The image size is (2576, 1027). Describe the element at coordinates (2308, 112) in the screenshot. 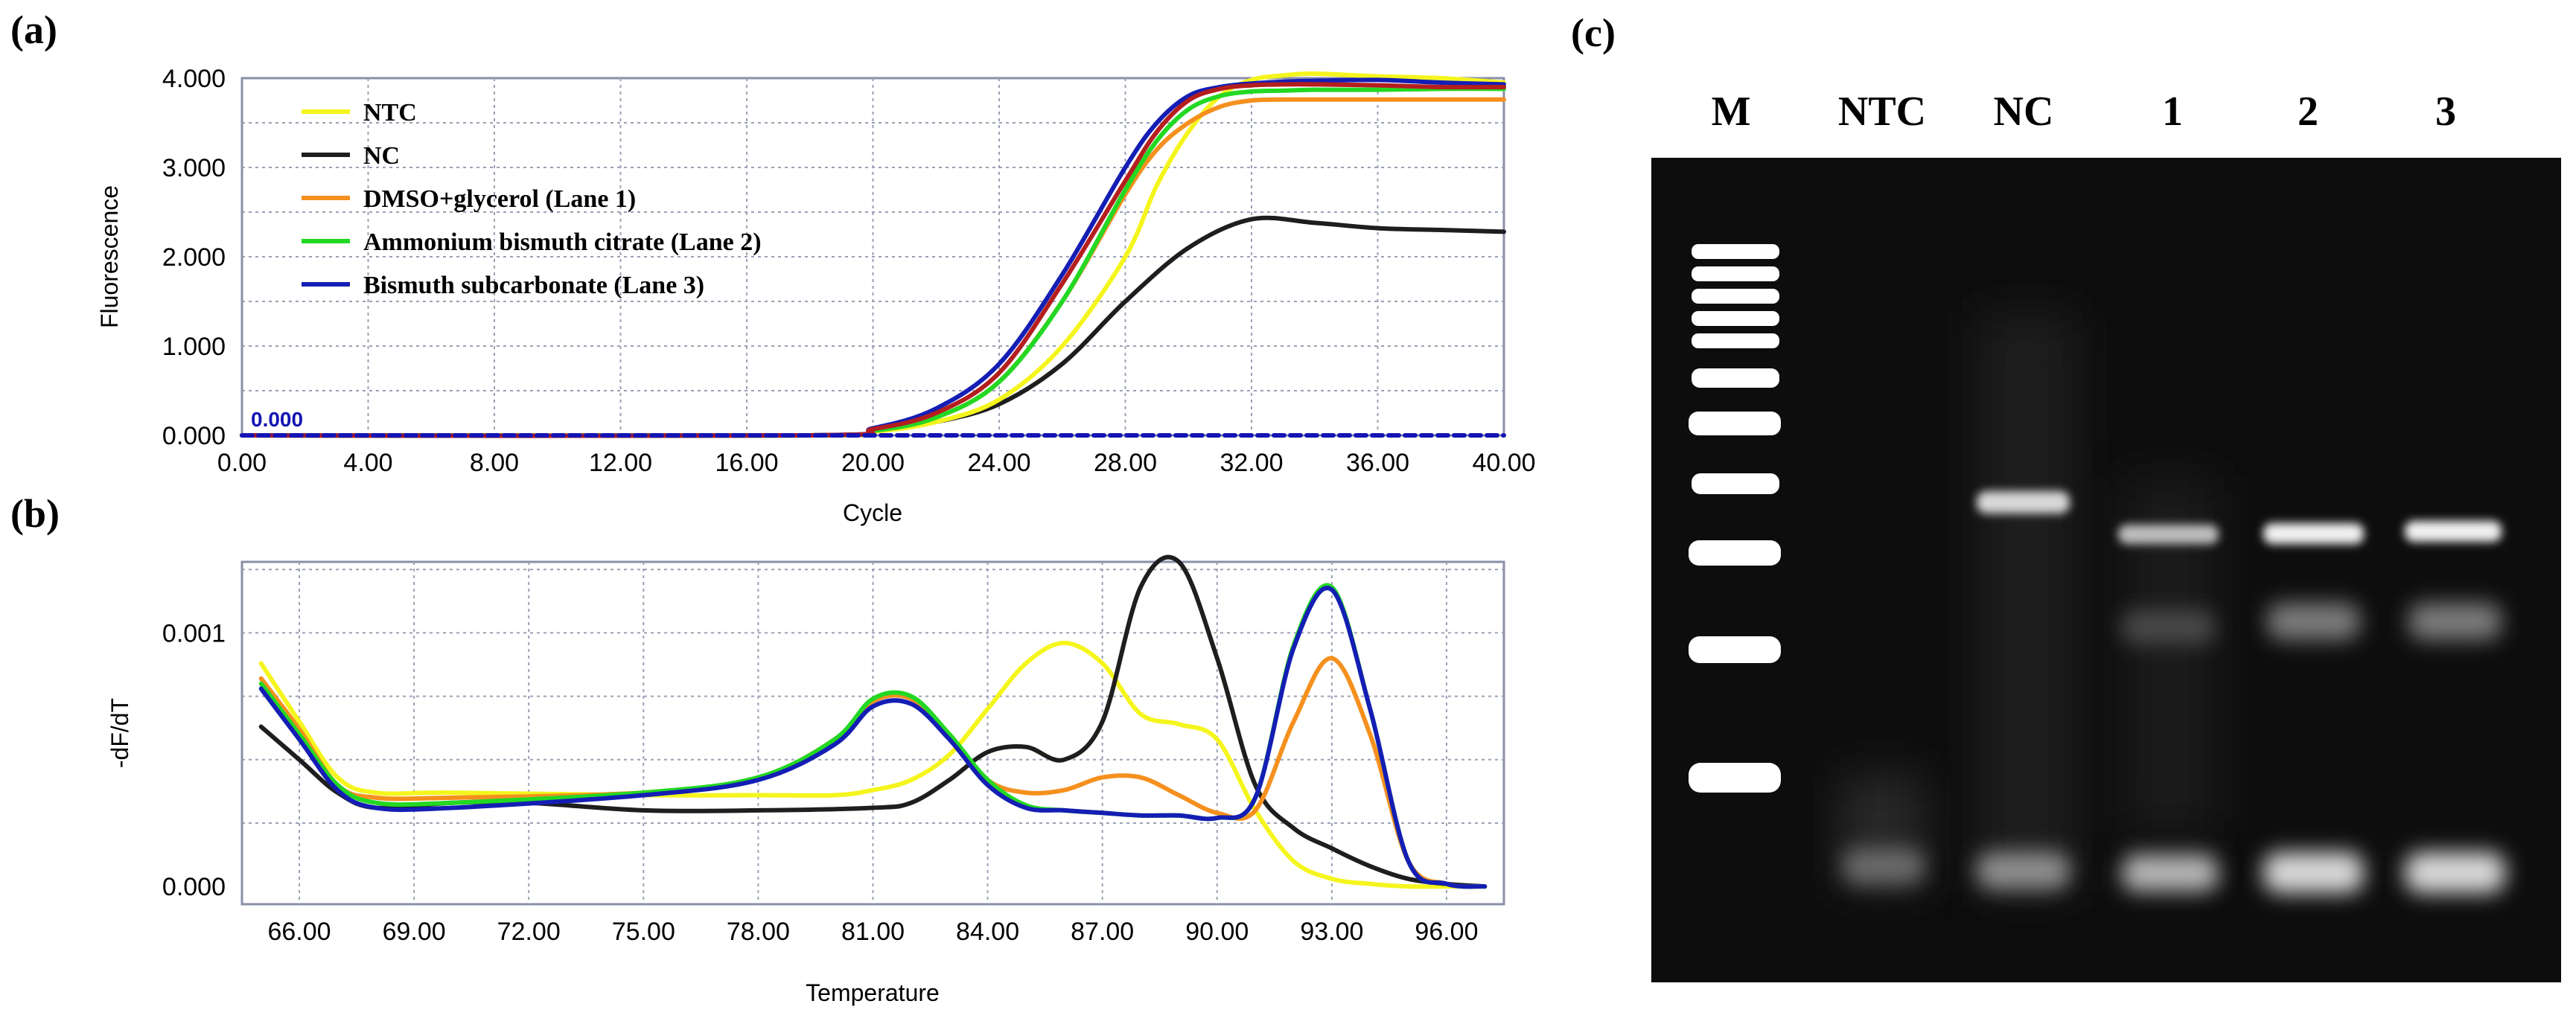

I see `gel-lane-label-2: 2` at that location.